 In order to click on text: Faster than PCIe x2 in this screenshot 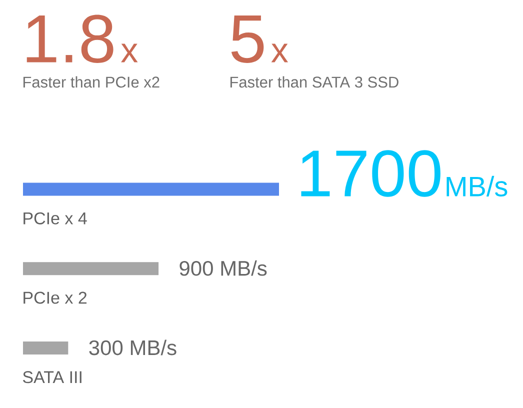, I will do `click(91, 82)`.